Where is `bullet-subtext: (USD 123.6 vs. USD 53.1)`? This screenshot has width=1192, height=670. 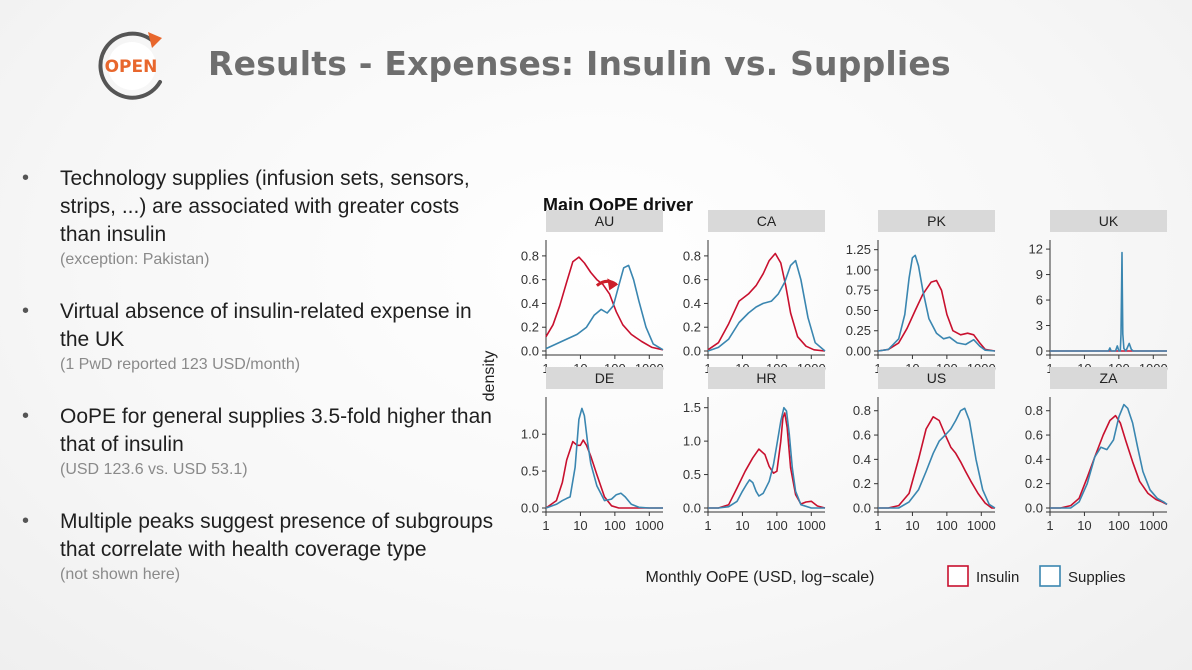
bullet-subtext: (USD 123.6 vs. USD 53.1) is located at coordinates (154, 469).